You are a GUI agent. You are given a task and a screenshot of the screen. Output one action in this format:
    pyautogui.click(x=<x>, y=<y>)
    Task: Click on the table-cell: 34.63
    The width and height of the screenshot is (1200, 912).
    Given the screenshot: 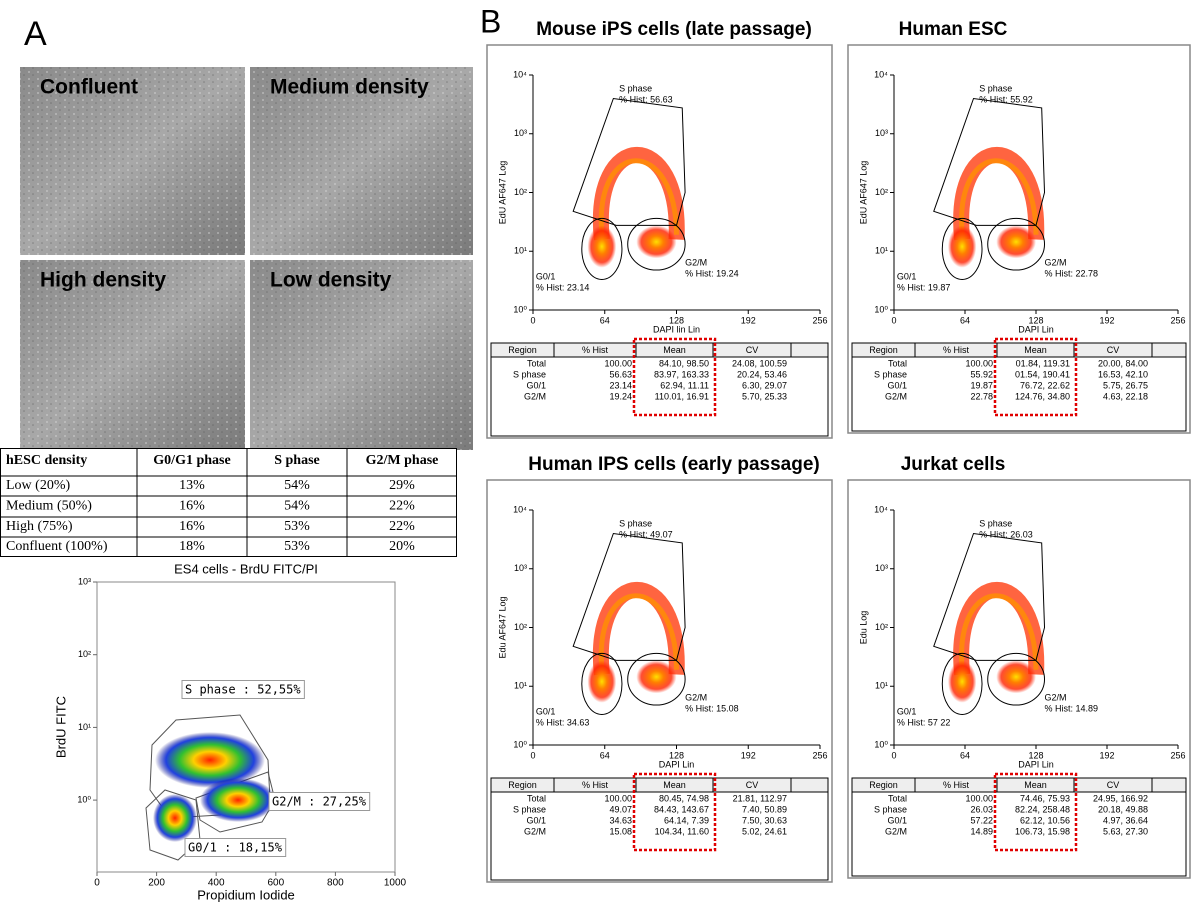 What is the action you would take?
    pyautogui.click(x=620, y=820)
    